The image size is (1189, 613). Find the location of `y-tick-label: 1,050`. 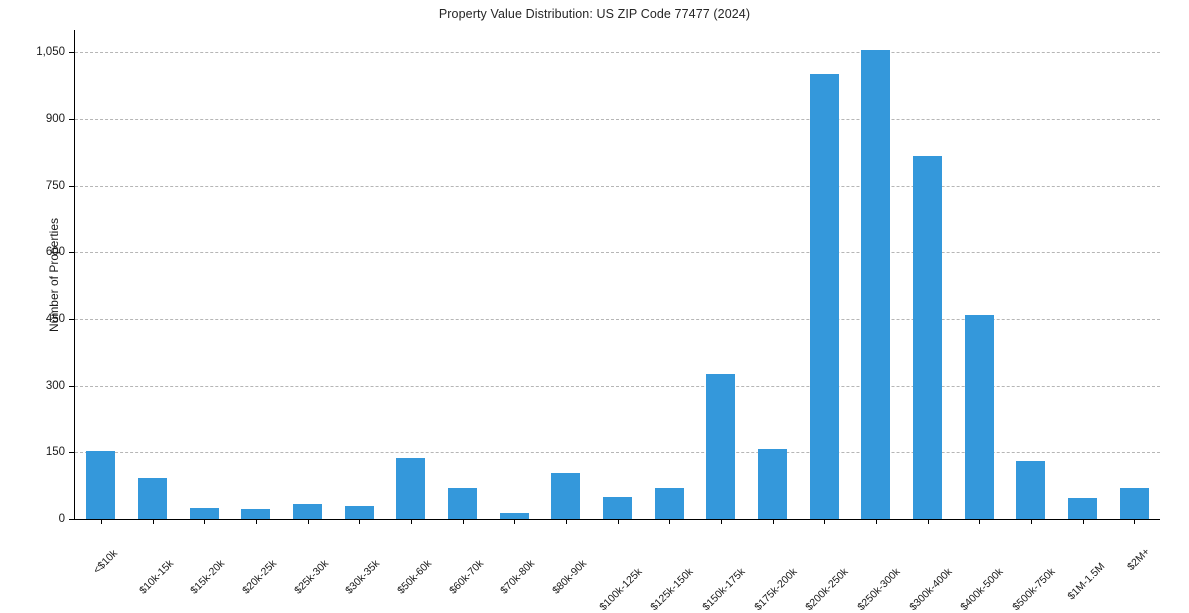

y-tick-label: 1,050 is located at coordinates (50, 52).